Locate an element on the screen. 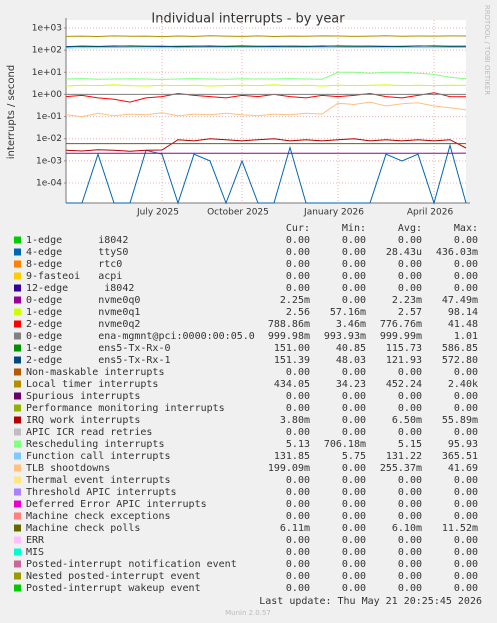 The image size is (497, 623). table-cell: 706.18m is located at coordinates (345, 444).